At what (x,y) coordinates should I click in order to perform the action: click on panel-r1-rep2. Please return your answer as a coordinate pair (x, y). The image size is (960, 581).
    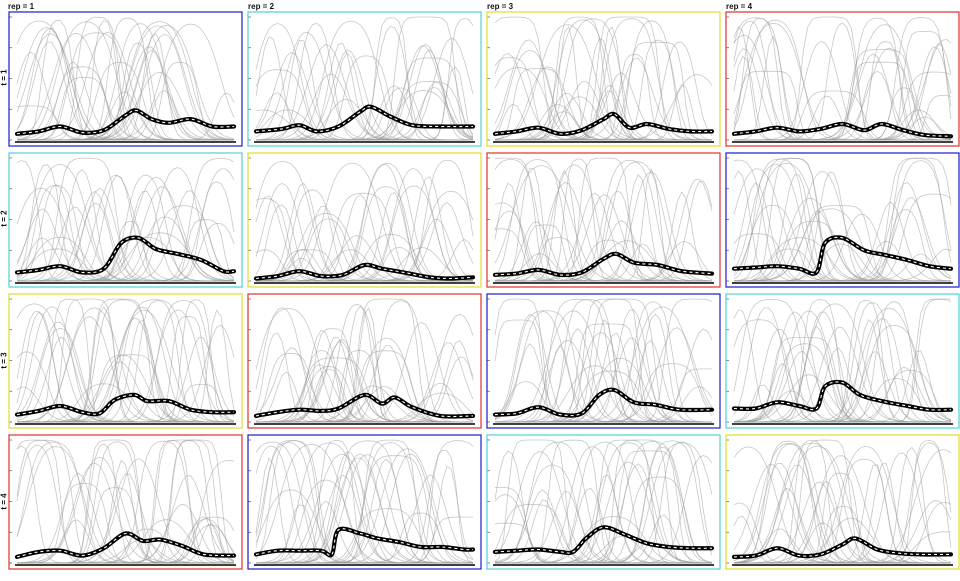
    Looking at the image, I should click on (364, 79).